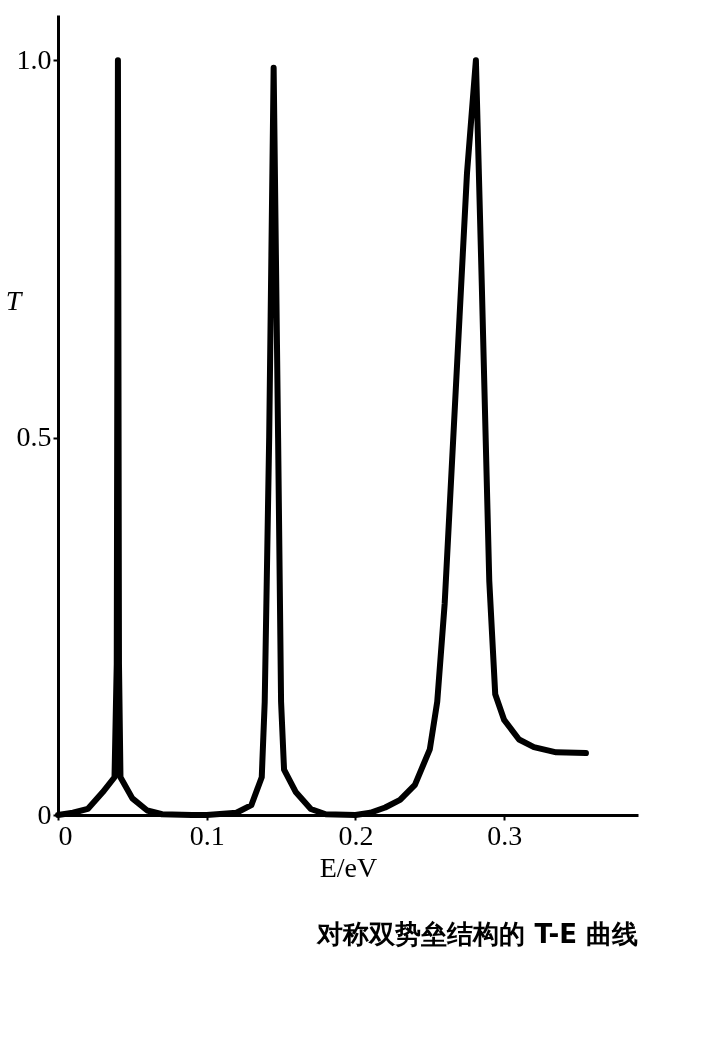  Describe the element at coordinates (505, 835) in the screenshot. I see `x-tick-label: 0.3` at that location.